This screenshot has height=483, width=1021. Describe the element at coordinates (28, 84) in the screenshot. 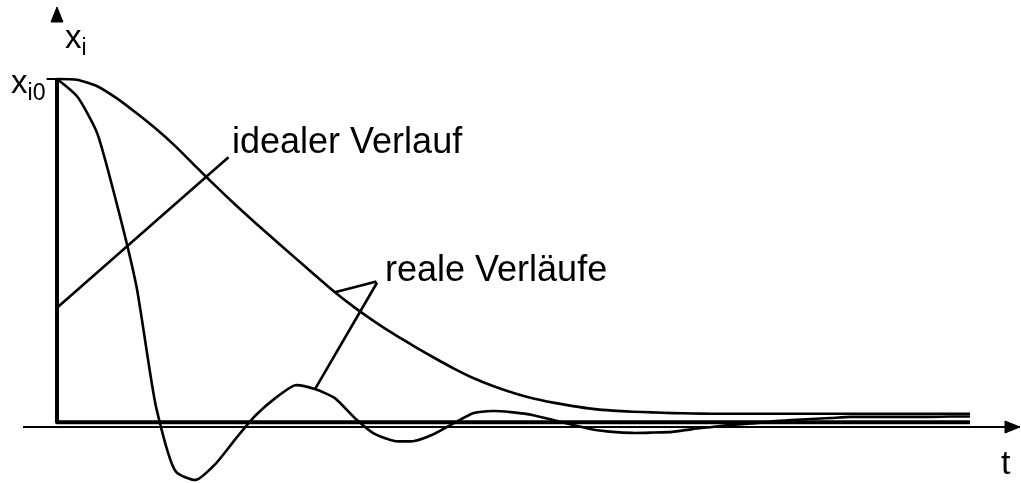

I see `text: x$_{i0}$` at that location.